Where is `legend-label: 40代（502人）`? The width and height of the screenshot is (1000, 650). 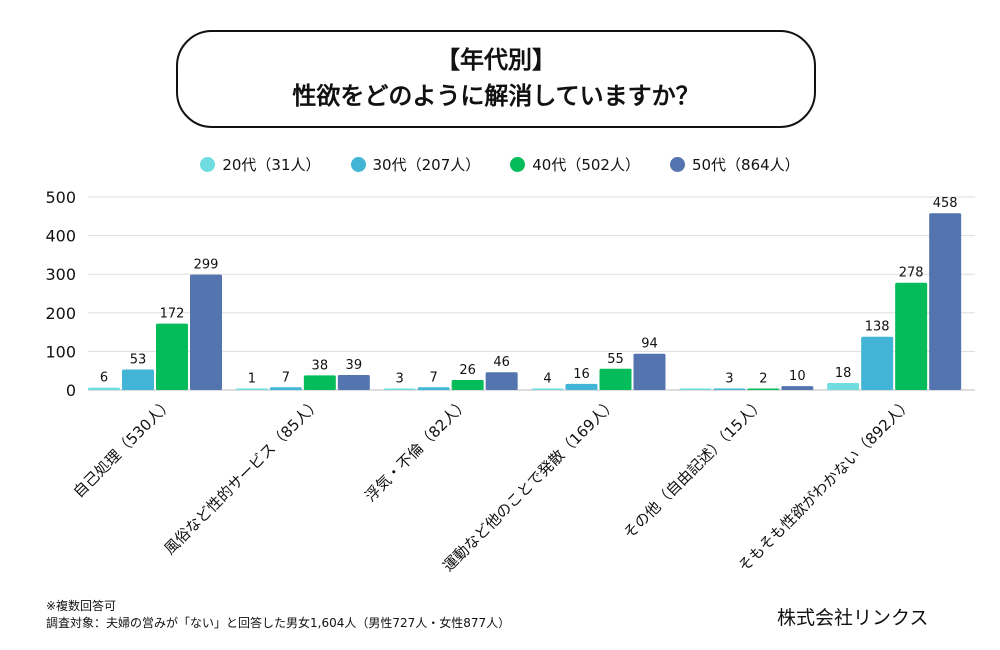 legend-label: 40代（502人） is located at coordinates (586, 165).